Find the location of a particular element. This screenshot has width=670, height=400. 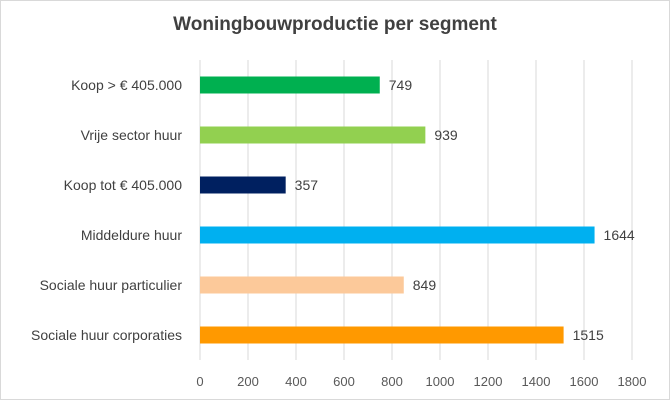

x-axis-ticks: 0 200 400 600 800 1000 1200 1400 1600 1800 is located at coordinates (421, 381).